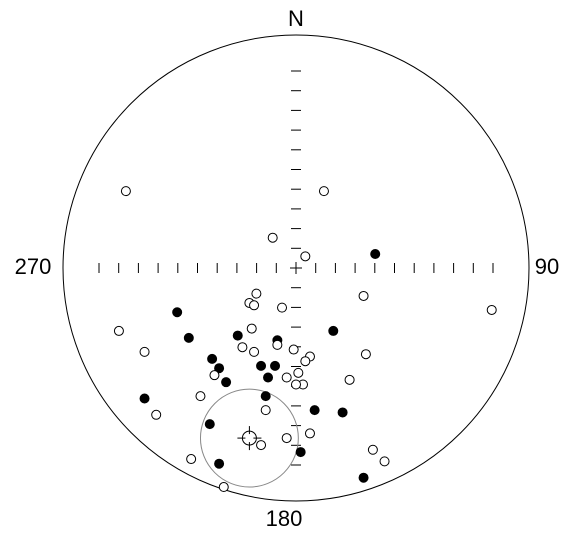 The width and height of the screenshot is (566, 541). What do you see at coordinates (296, 18) in the screenshot?
I see `north-label: N` at bounding box center [296, 18].